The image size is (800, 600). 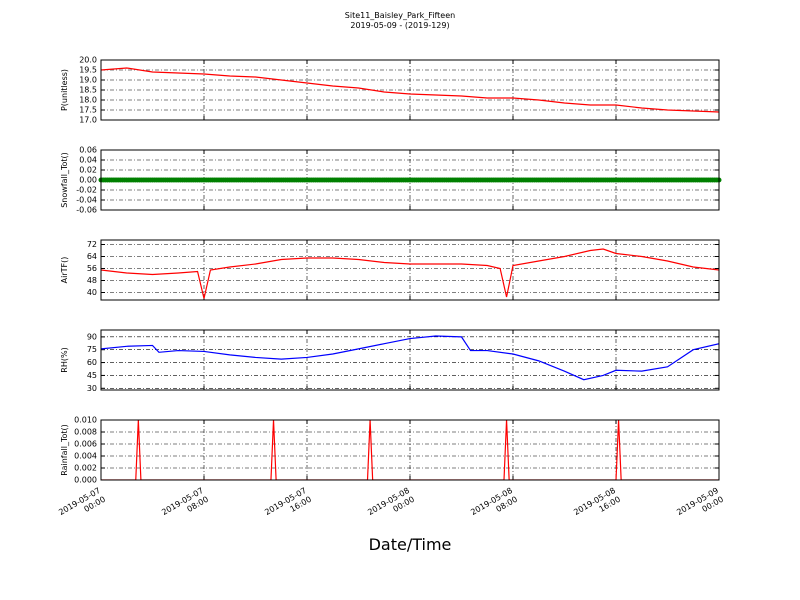 I want to click on y-tick-label: 90, so click(x=92, y=336).